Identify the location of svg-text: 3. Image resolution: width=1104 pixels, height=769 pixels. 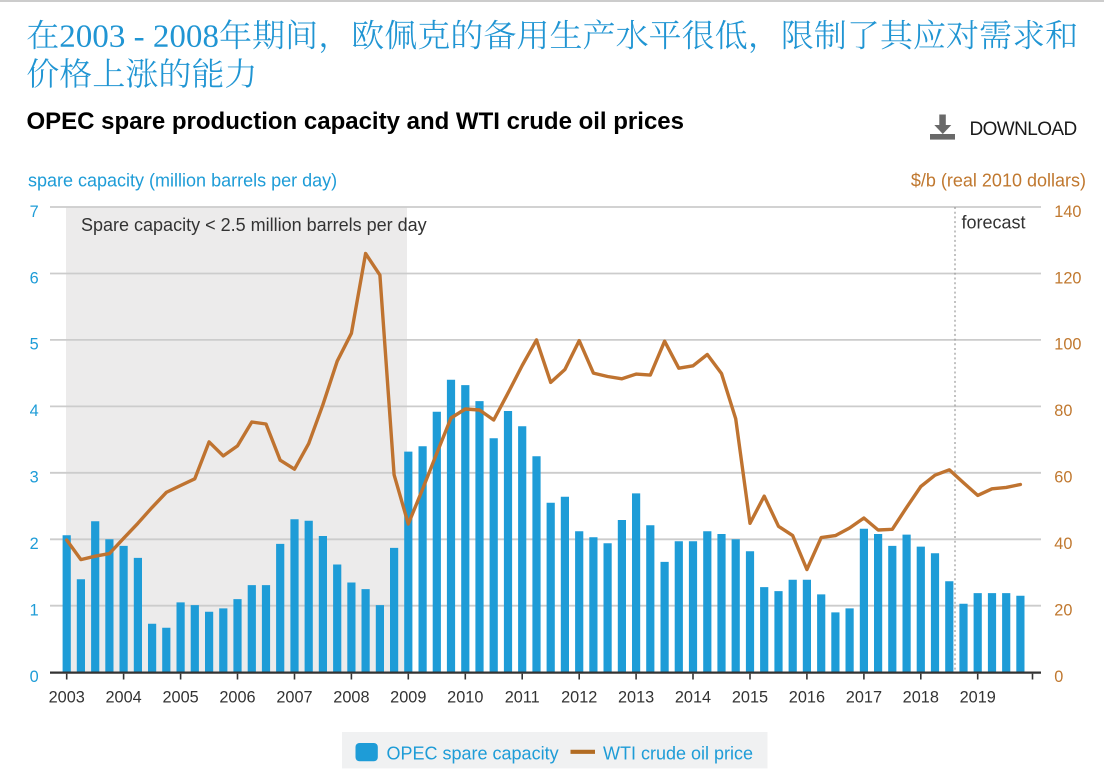
(34, 478).